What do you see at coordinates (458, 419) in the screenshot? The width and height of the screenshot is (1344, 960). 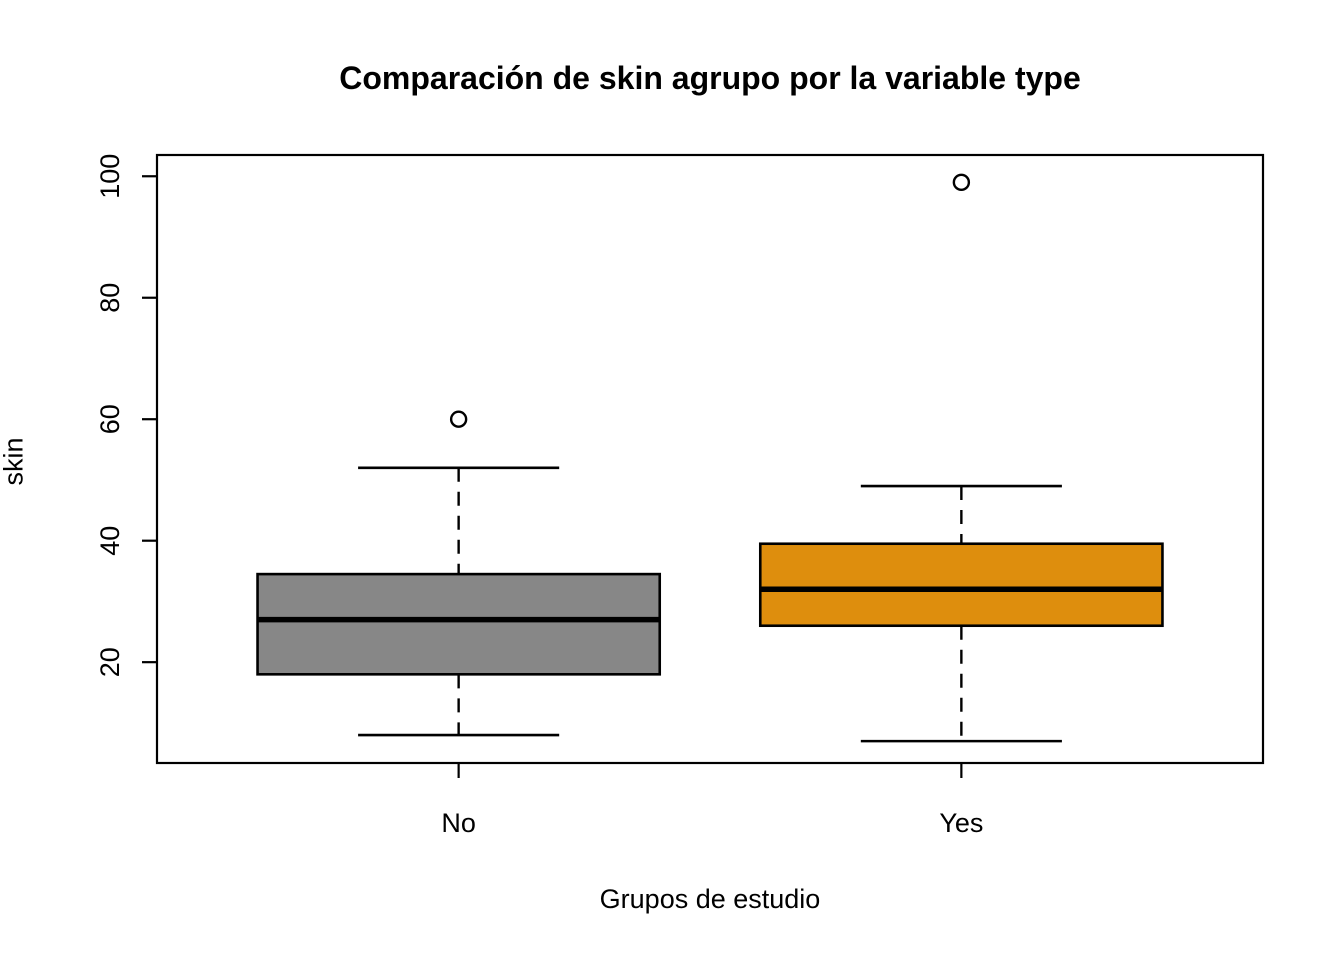 I see `outlier-point-no` at bounding box center [458, 419].